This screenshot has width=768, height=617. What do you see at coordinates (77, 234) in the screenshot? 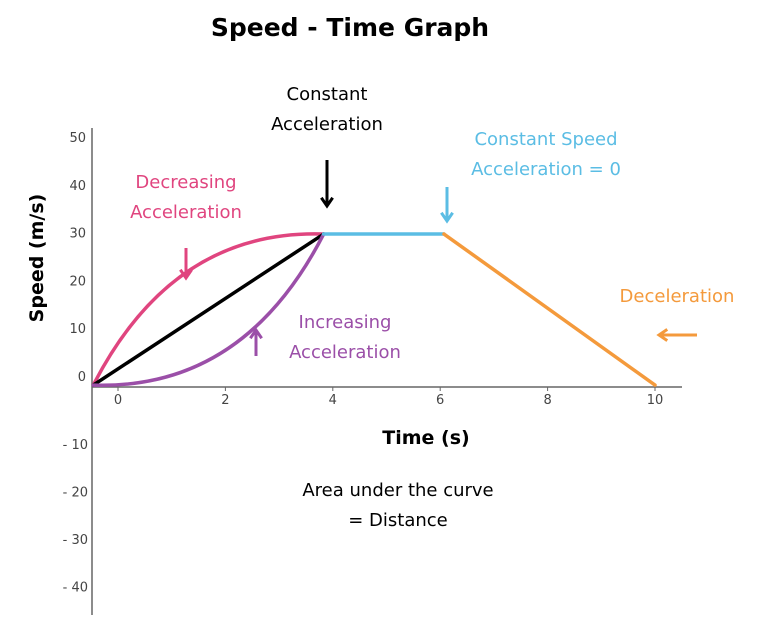
I see `y-tick-label: 30` at bounding box center [77, 234].